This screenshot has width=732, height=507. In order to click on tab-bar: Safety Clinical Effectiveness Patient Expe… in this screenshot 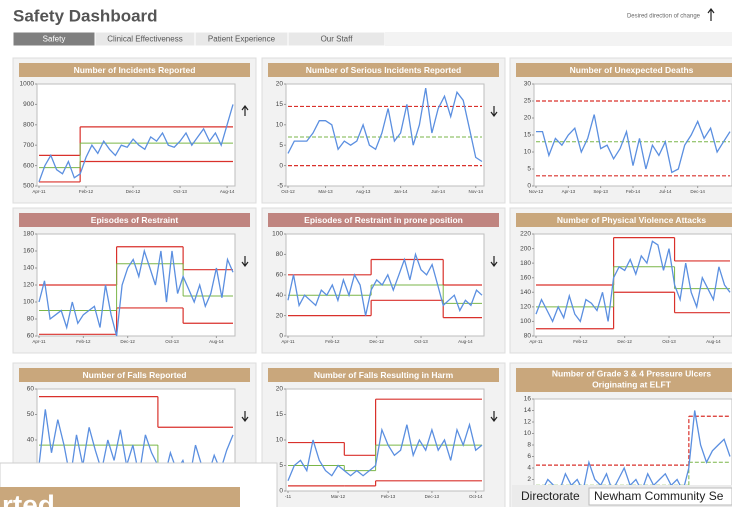, I will do `click(372, 39)`.